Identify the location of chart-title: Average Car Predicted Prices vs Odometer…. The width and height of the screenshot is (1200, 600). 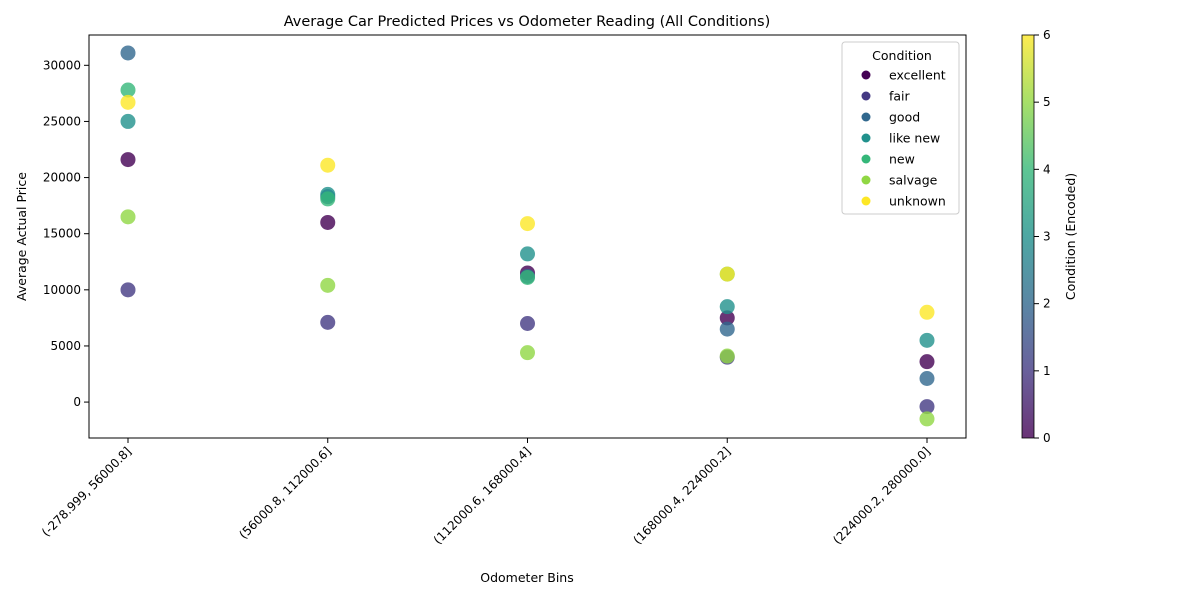
(527, 22).